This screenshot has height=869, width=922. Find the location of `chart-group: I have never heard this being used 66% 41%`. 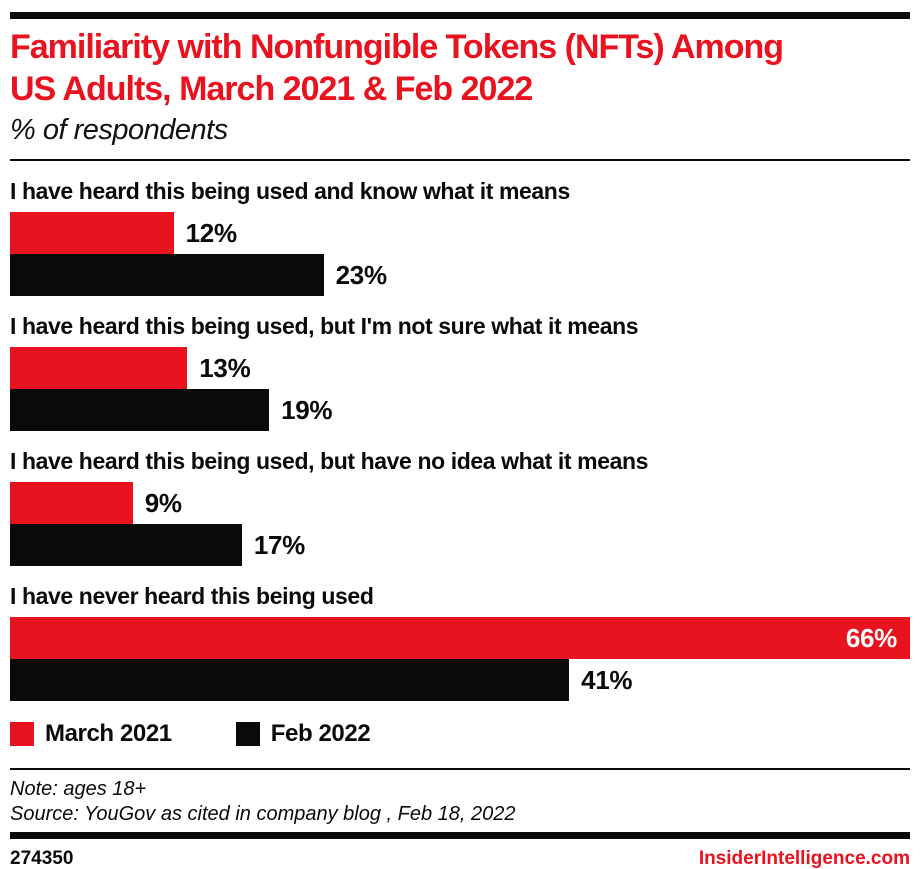

chart-group: I have never heard this being used 66% 41% is located at coordinates (460, 641).